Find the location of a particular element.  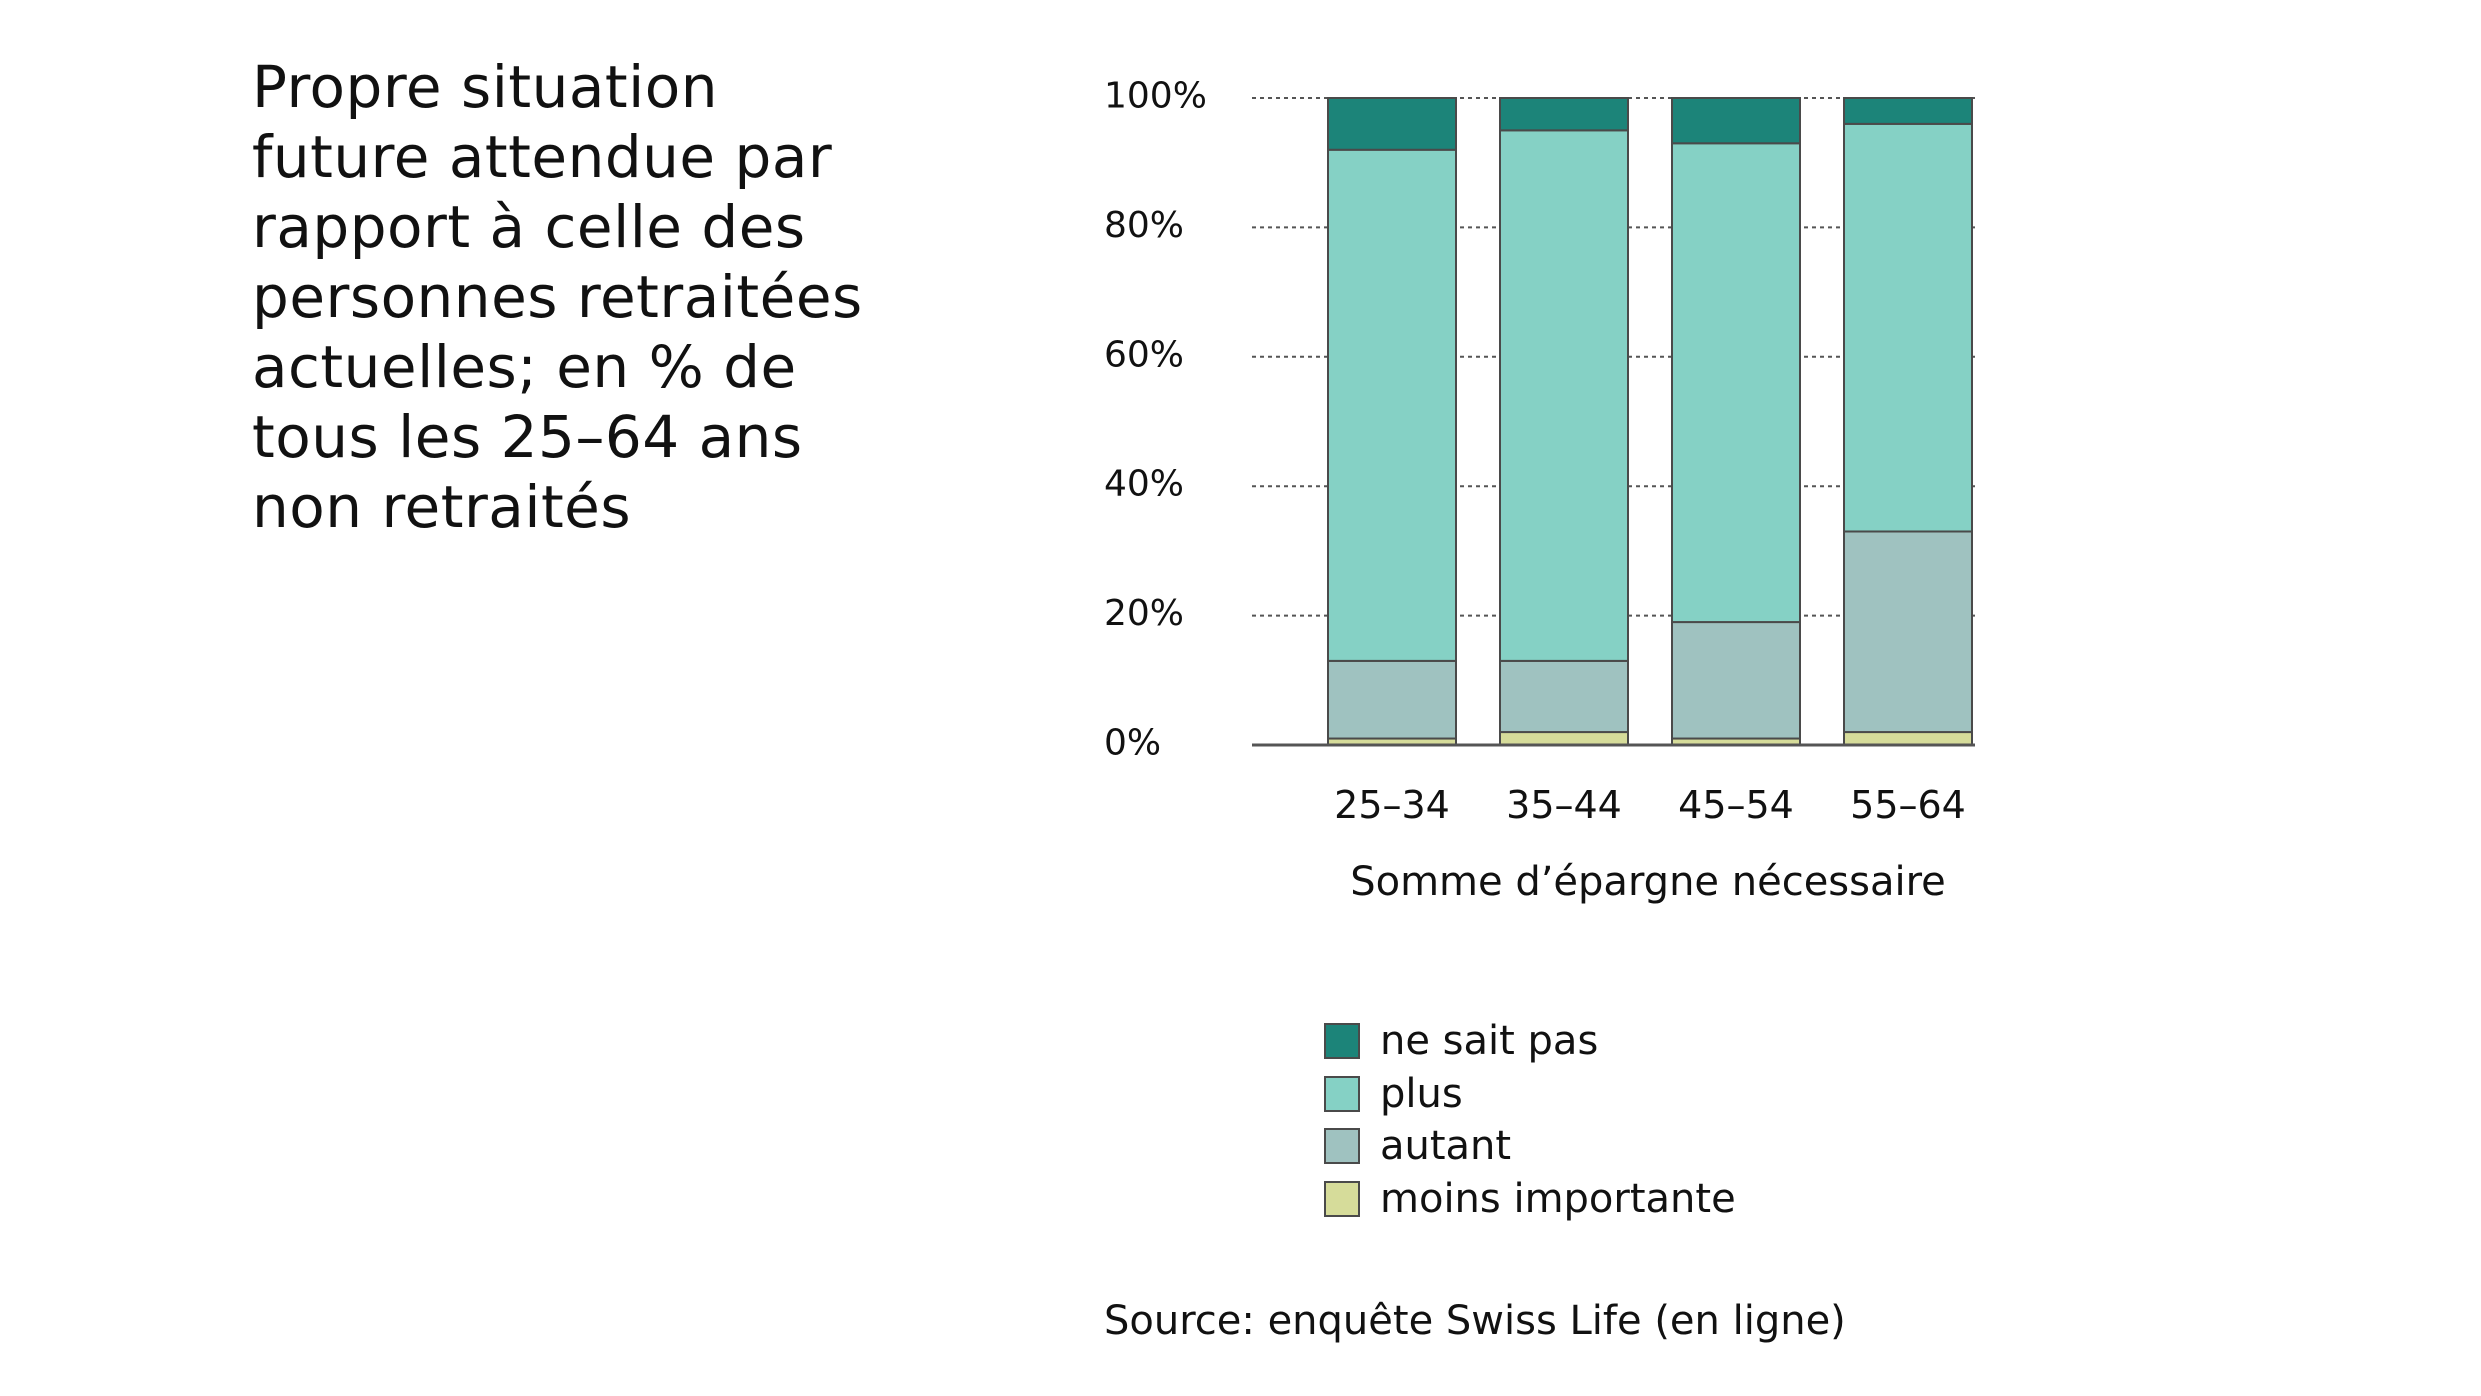

legend-label: plus is located at coordinates (1421, 1093).